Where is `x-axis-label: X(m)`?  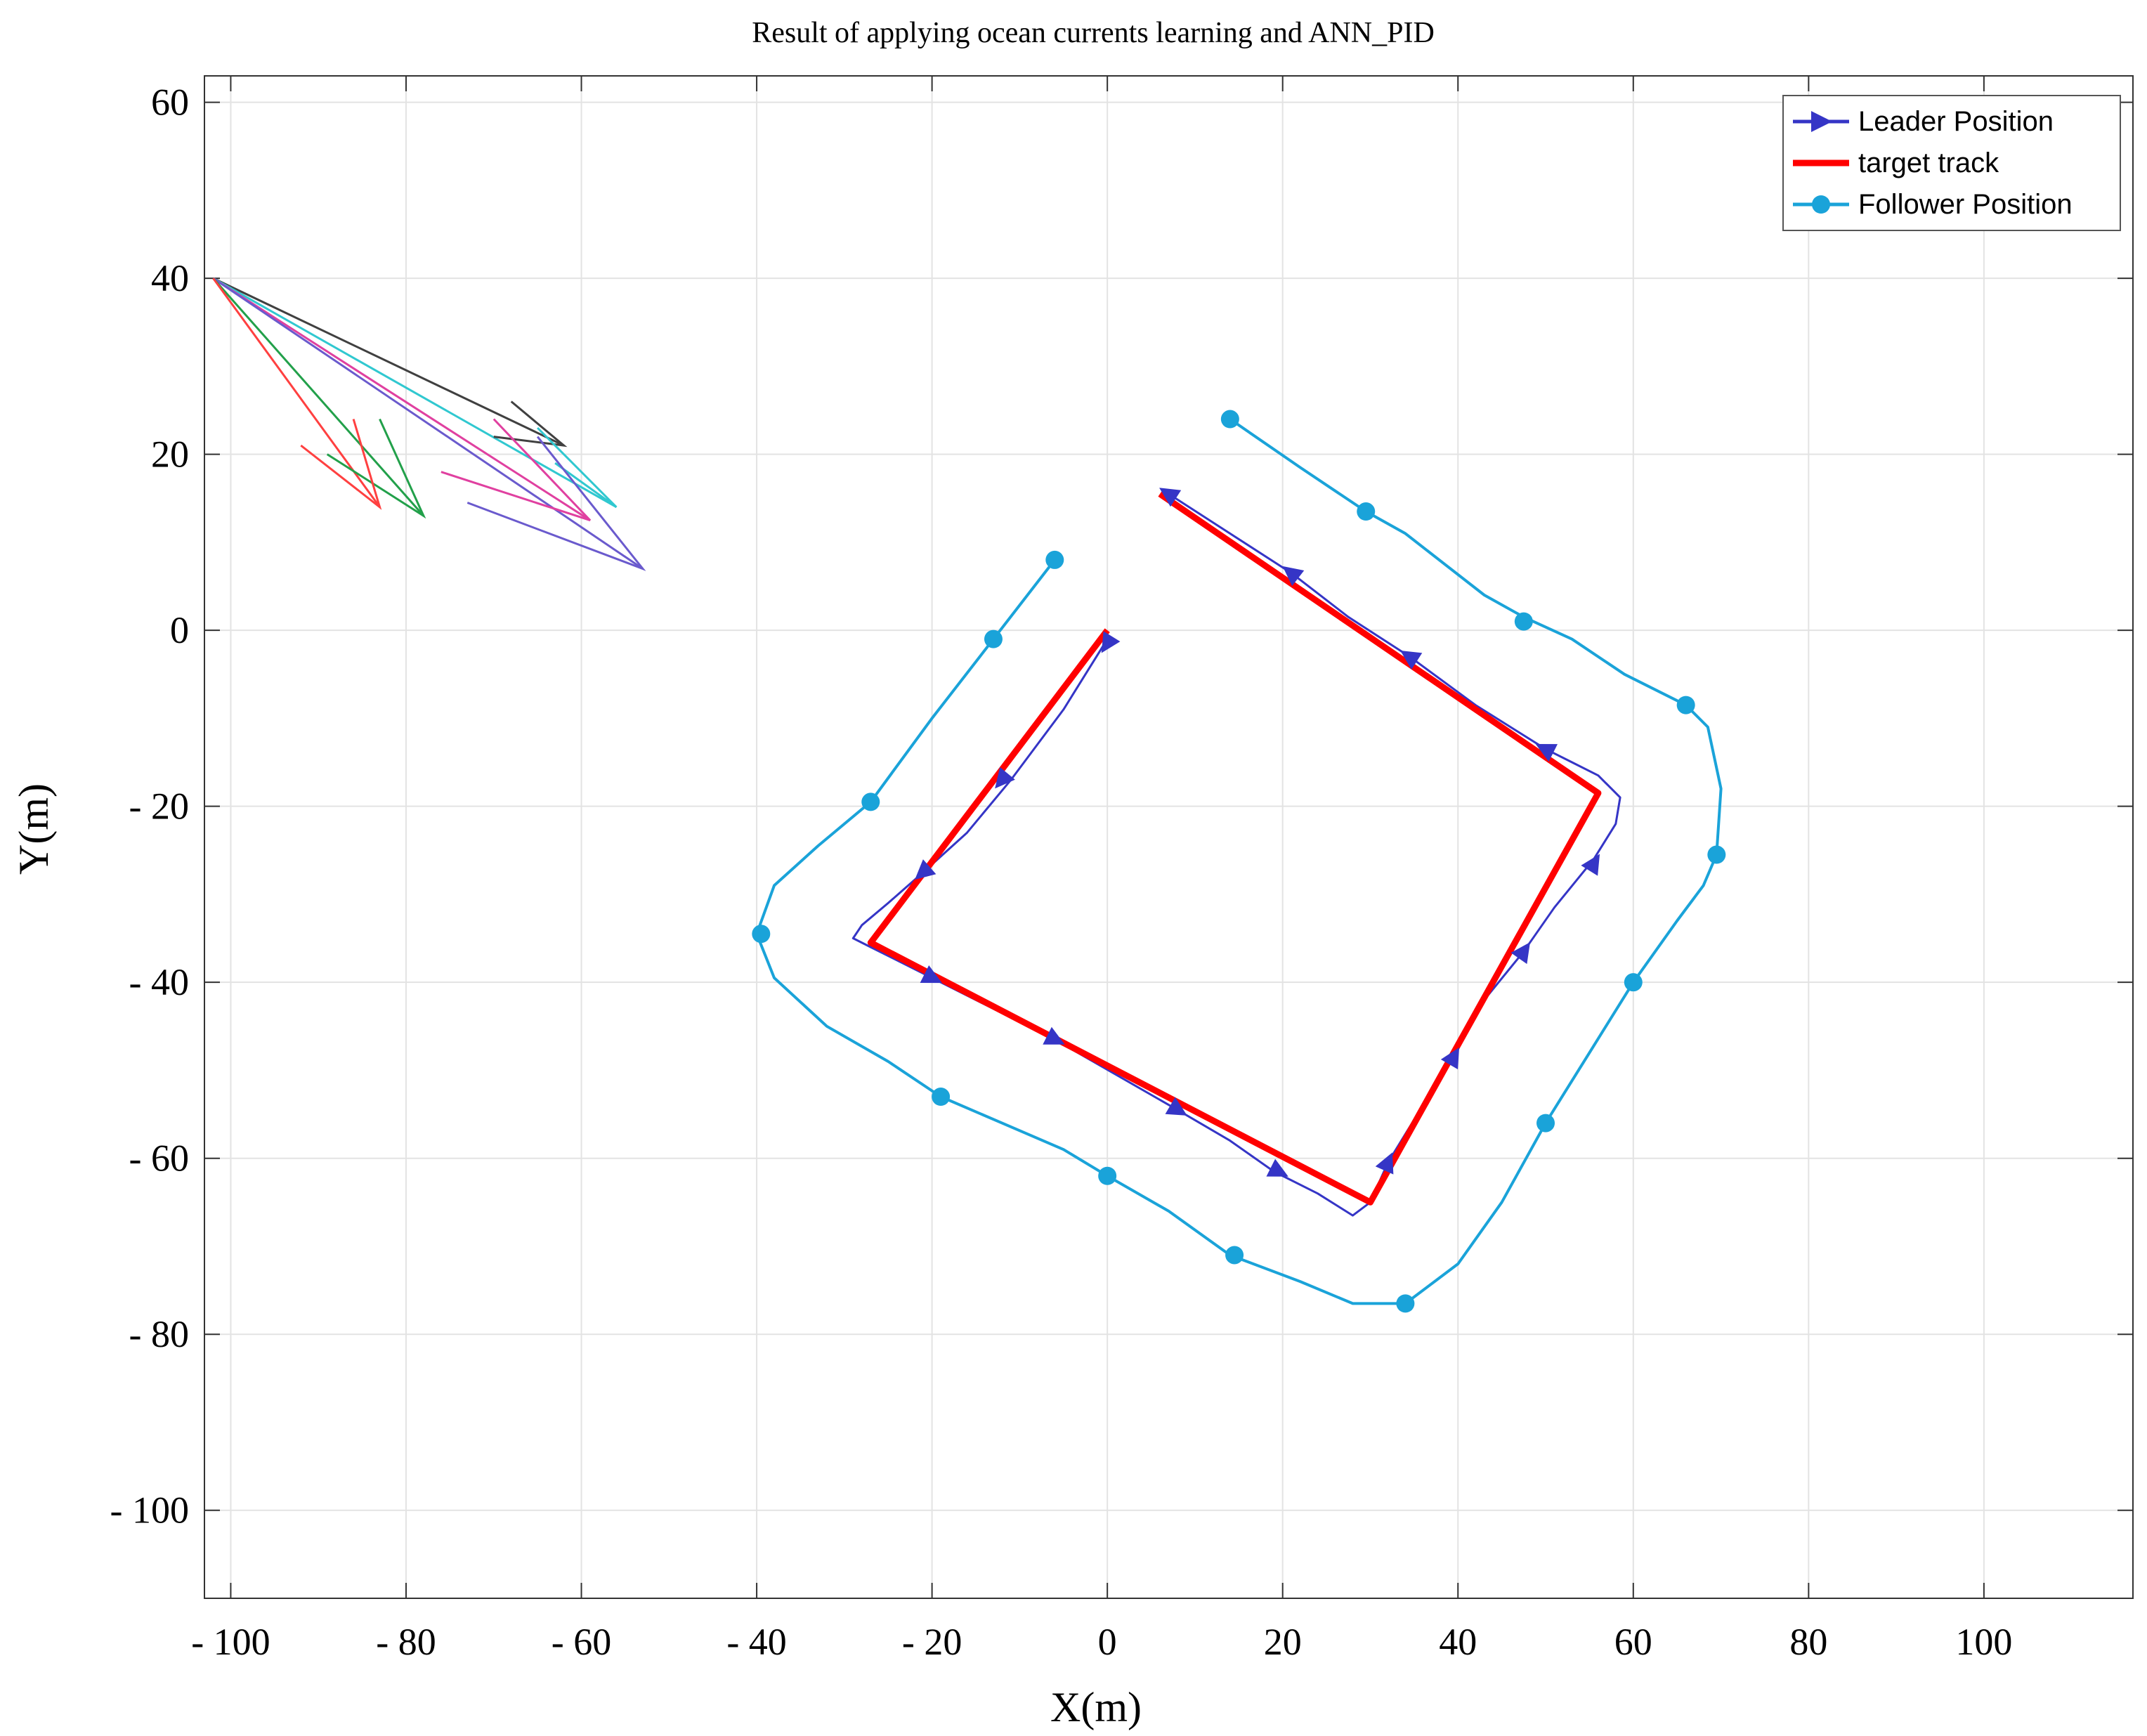
x-axis-label: X(m) is located at coordinates (1096, 1707).